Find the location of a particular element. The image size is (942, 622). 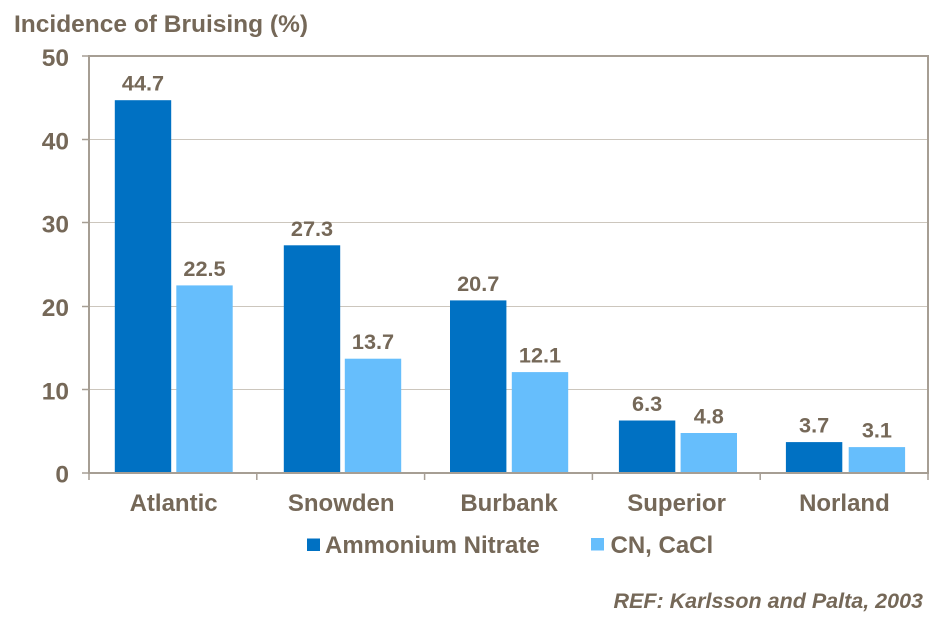

svg-text: Snowden is located at coordinates (341, 503).